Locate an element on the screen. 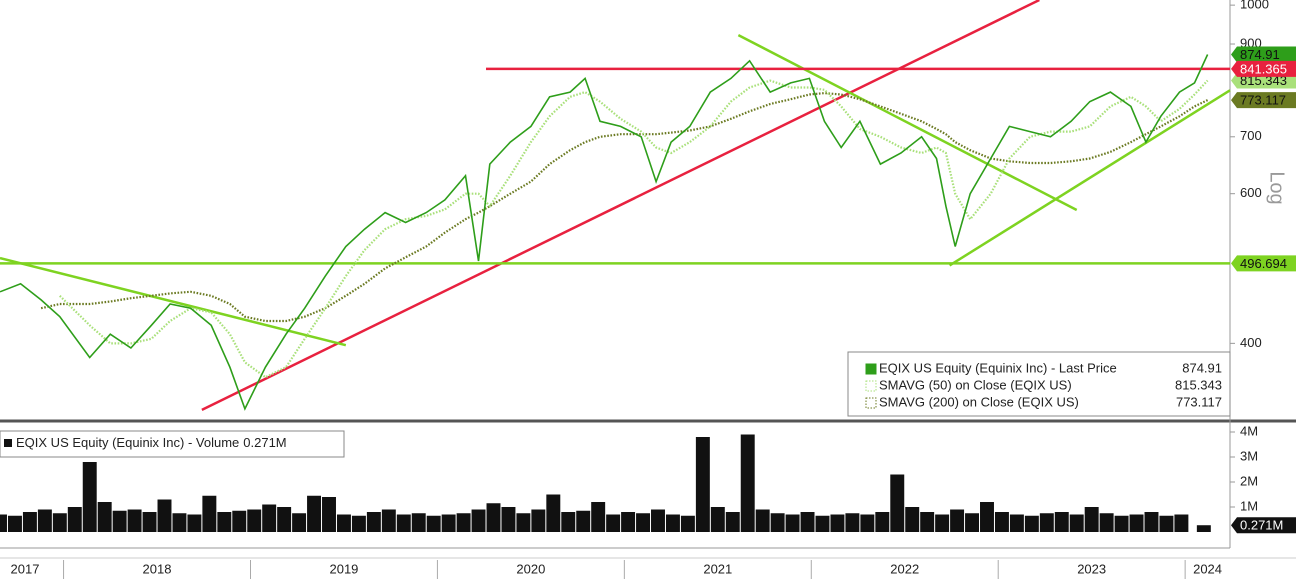 Image resolution: width=1296 pixels, height=579 pixels. x-tick-label: 2020 is located at coordinates (530, 568).